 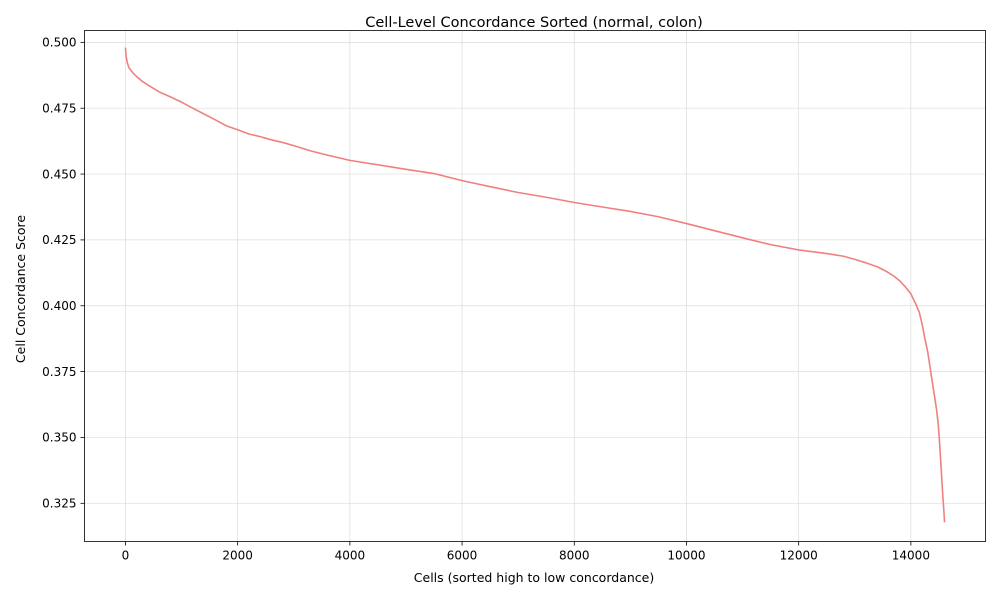 I want to click on y-axis-ticks: 0.325 0.350 0.375 0.400 0.425 0.450 0.475 0.500, so click(x=63, y=273).